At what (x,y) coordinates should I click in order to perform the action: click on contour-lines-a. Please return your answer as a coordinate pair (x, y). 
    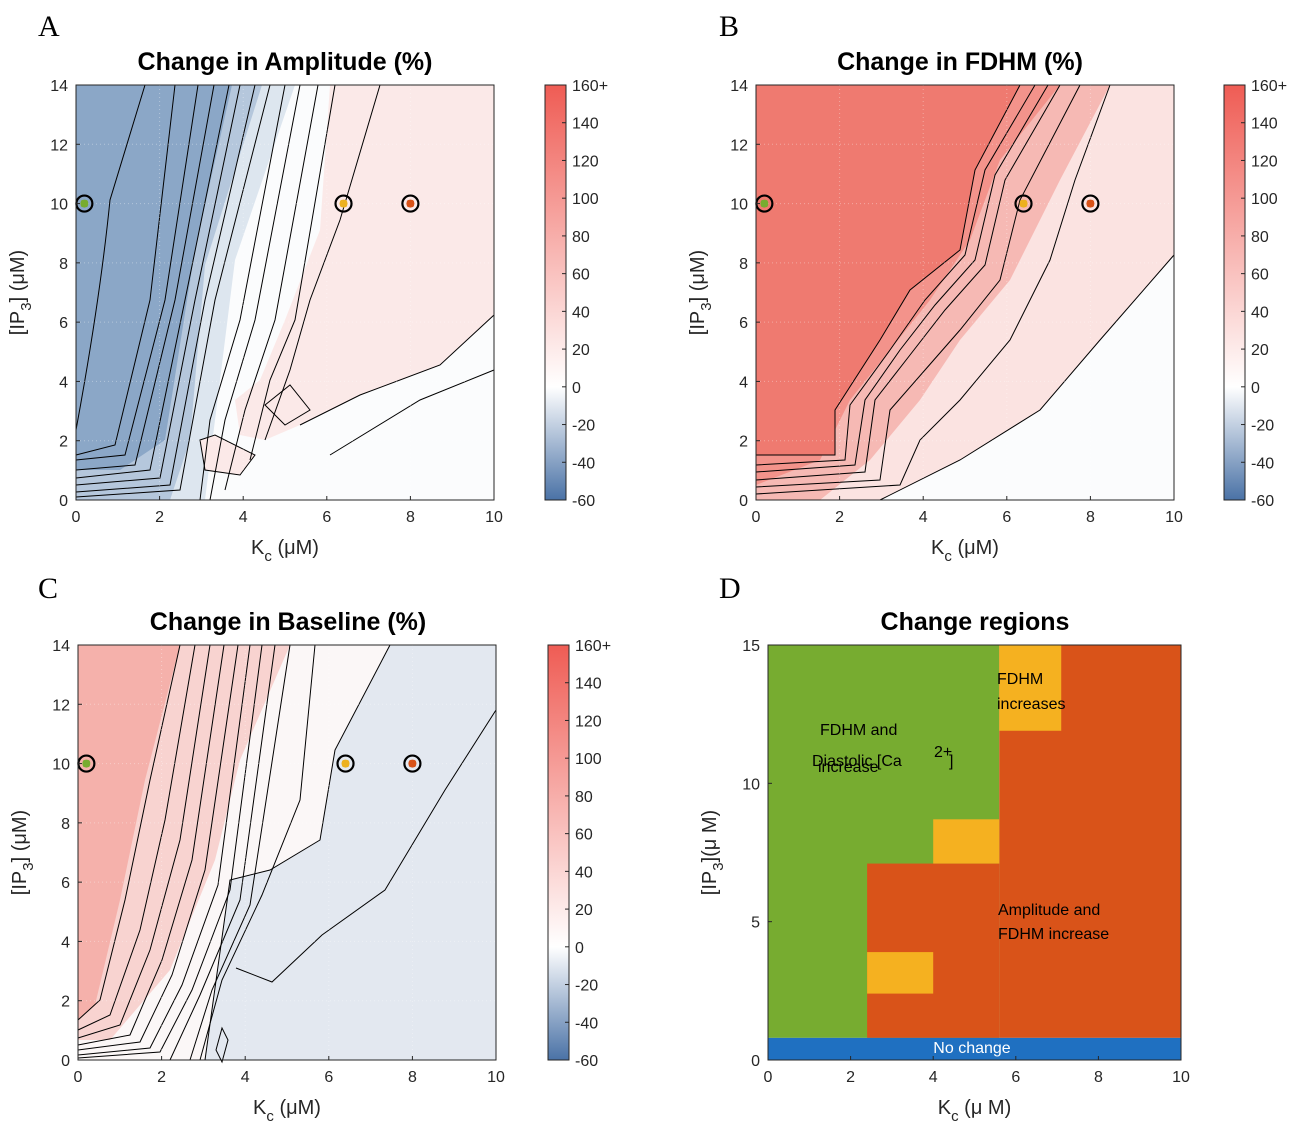
    Looking at the image, I should click on (285, 292).